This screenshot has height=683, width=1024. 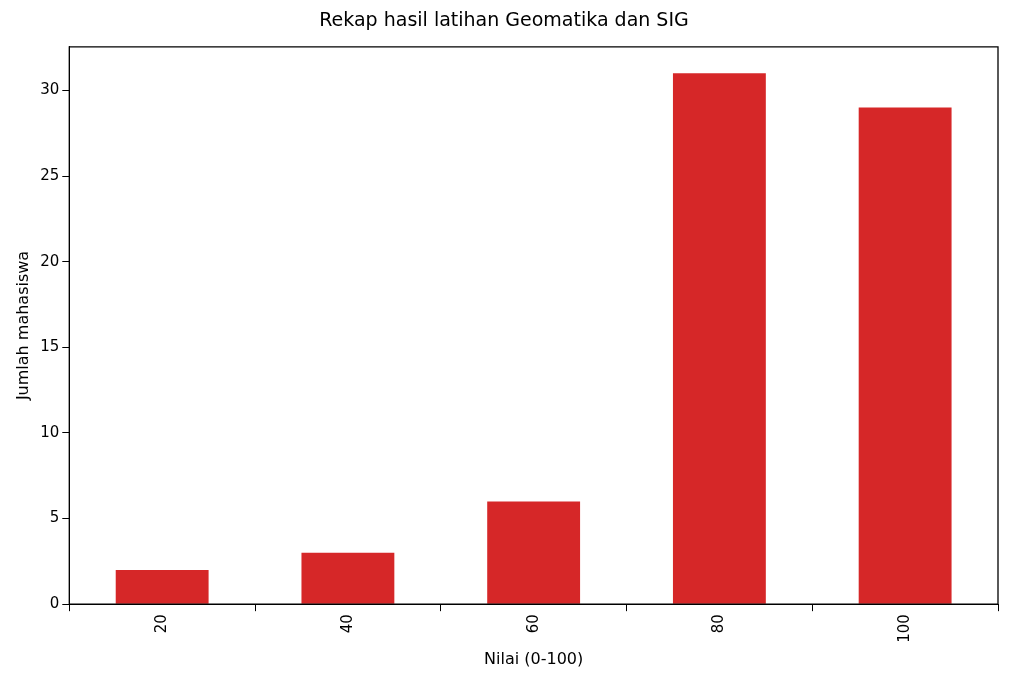 I want to click on y-tick-label: 5, so click(x=54, y=517).